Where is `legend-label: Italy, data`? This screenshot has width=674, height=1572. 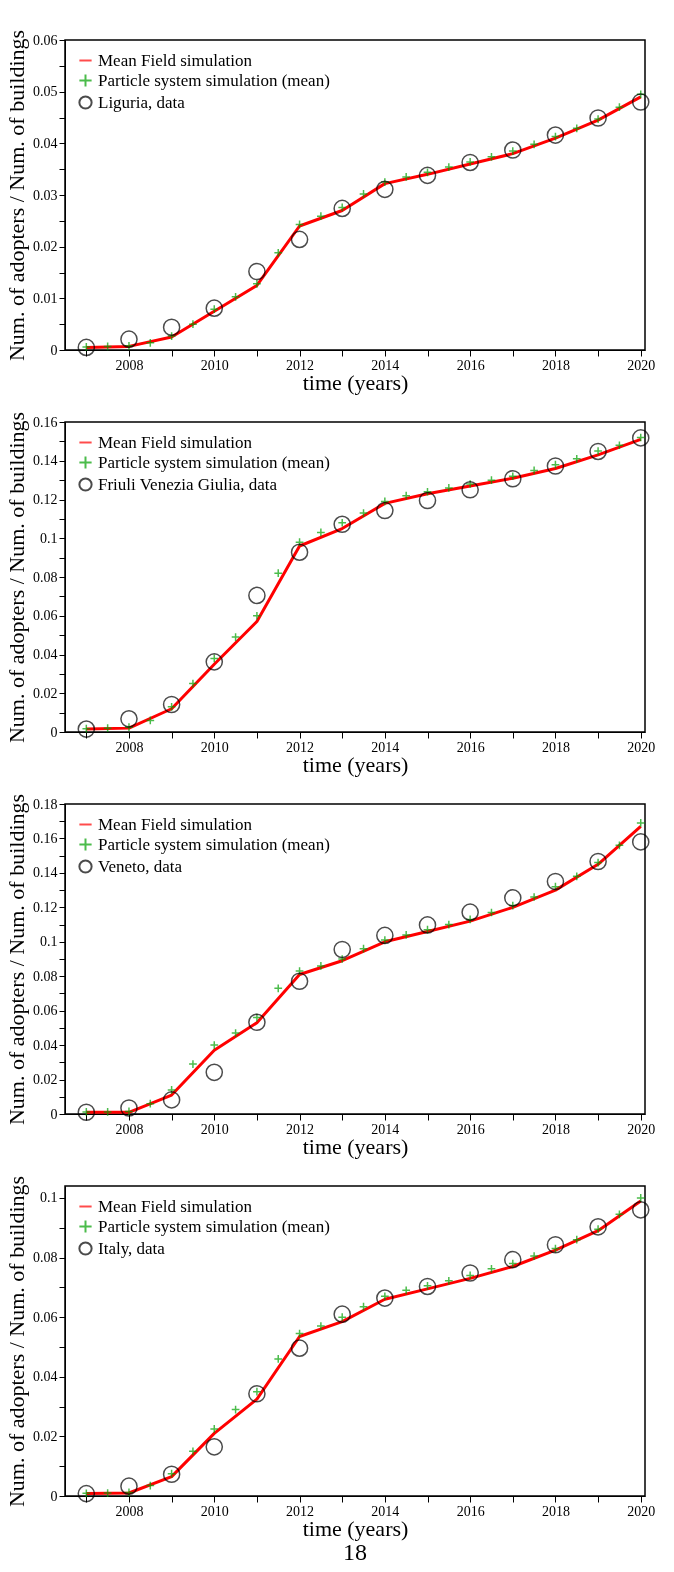
legend-label: Italy, data is located at coordinates (132, 1248).